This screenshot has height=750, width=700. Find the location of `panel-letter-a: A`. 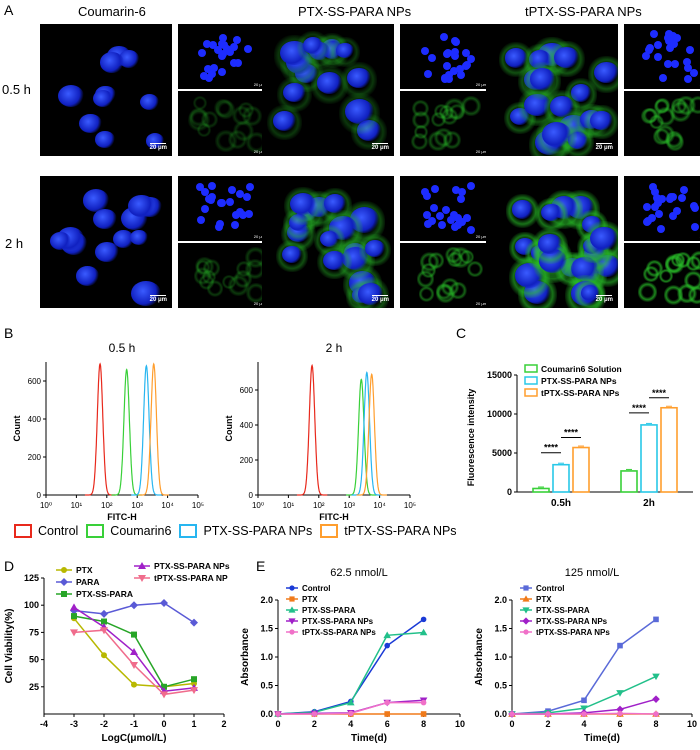

panel-letter-a: A is located at coordinates (9, 10).